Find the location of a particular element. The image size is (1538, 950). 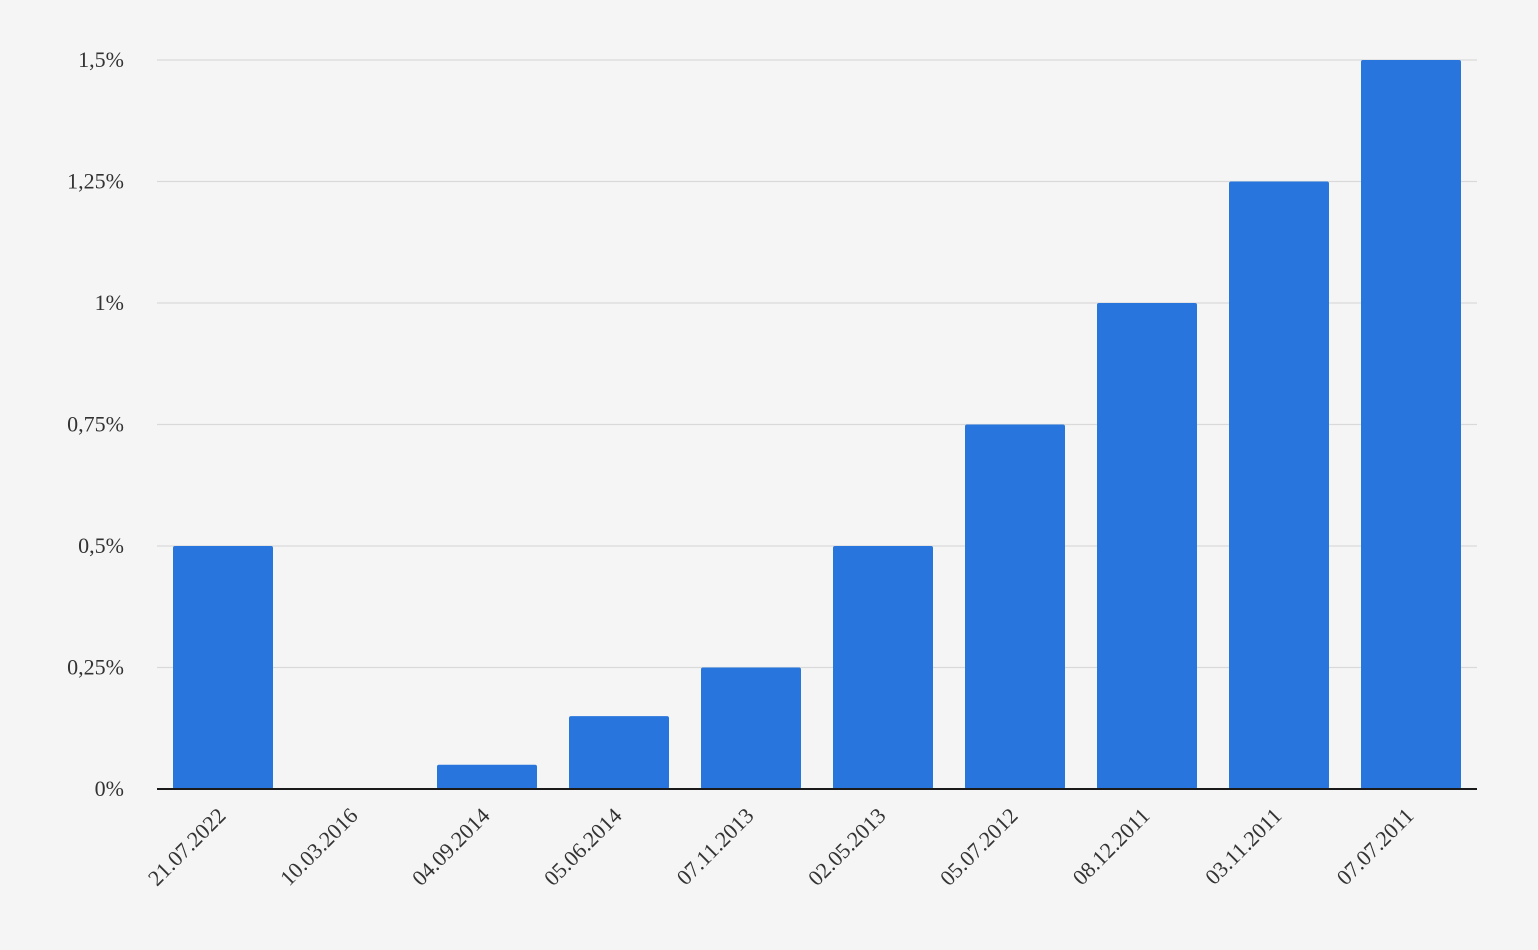

x-tick-label: 07.07.2011 is located at coordinates (1374, 846).